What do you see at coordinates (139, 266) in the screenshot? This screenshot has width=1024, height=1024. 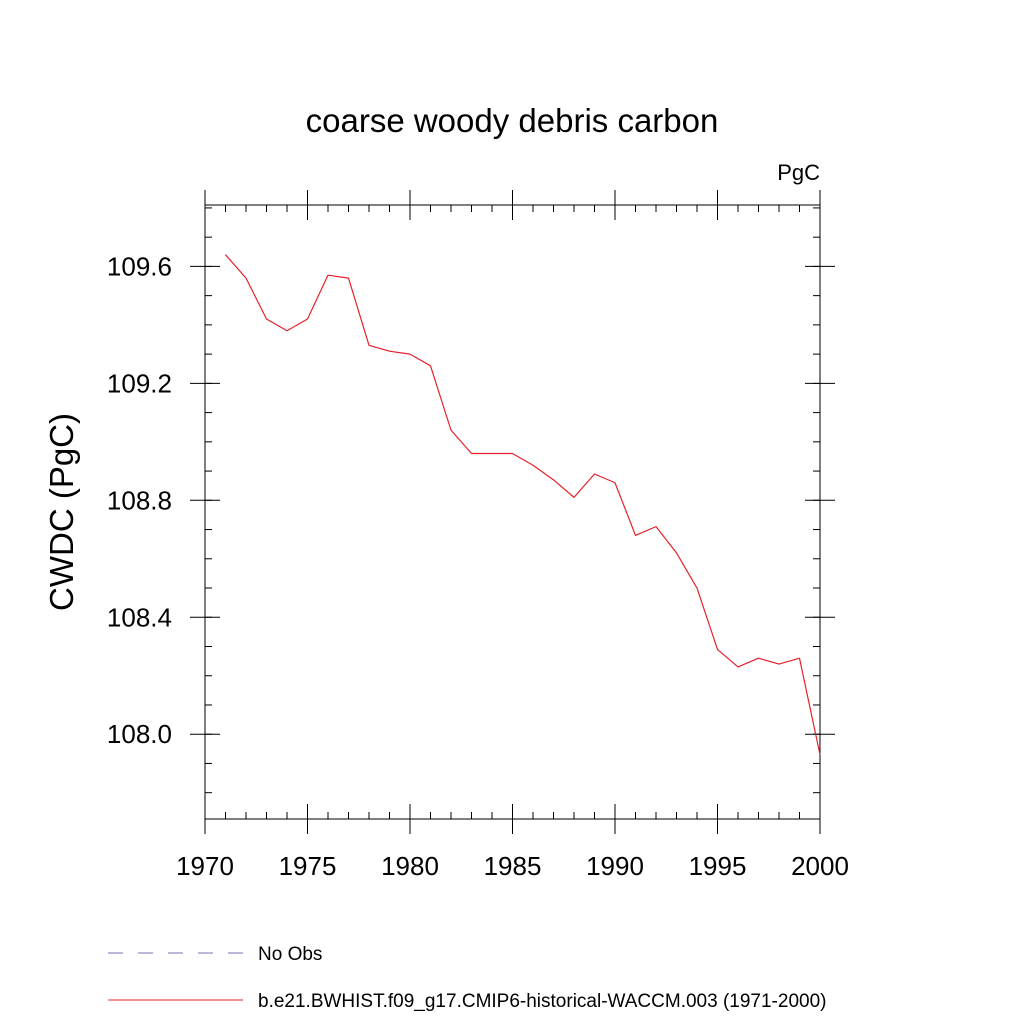 I see `y-tick-label: 109.6` at bounding box center [139, 266].